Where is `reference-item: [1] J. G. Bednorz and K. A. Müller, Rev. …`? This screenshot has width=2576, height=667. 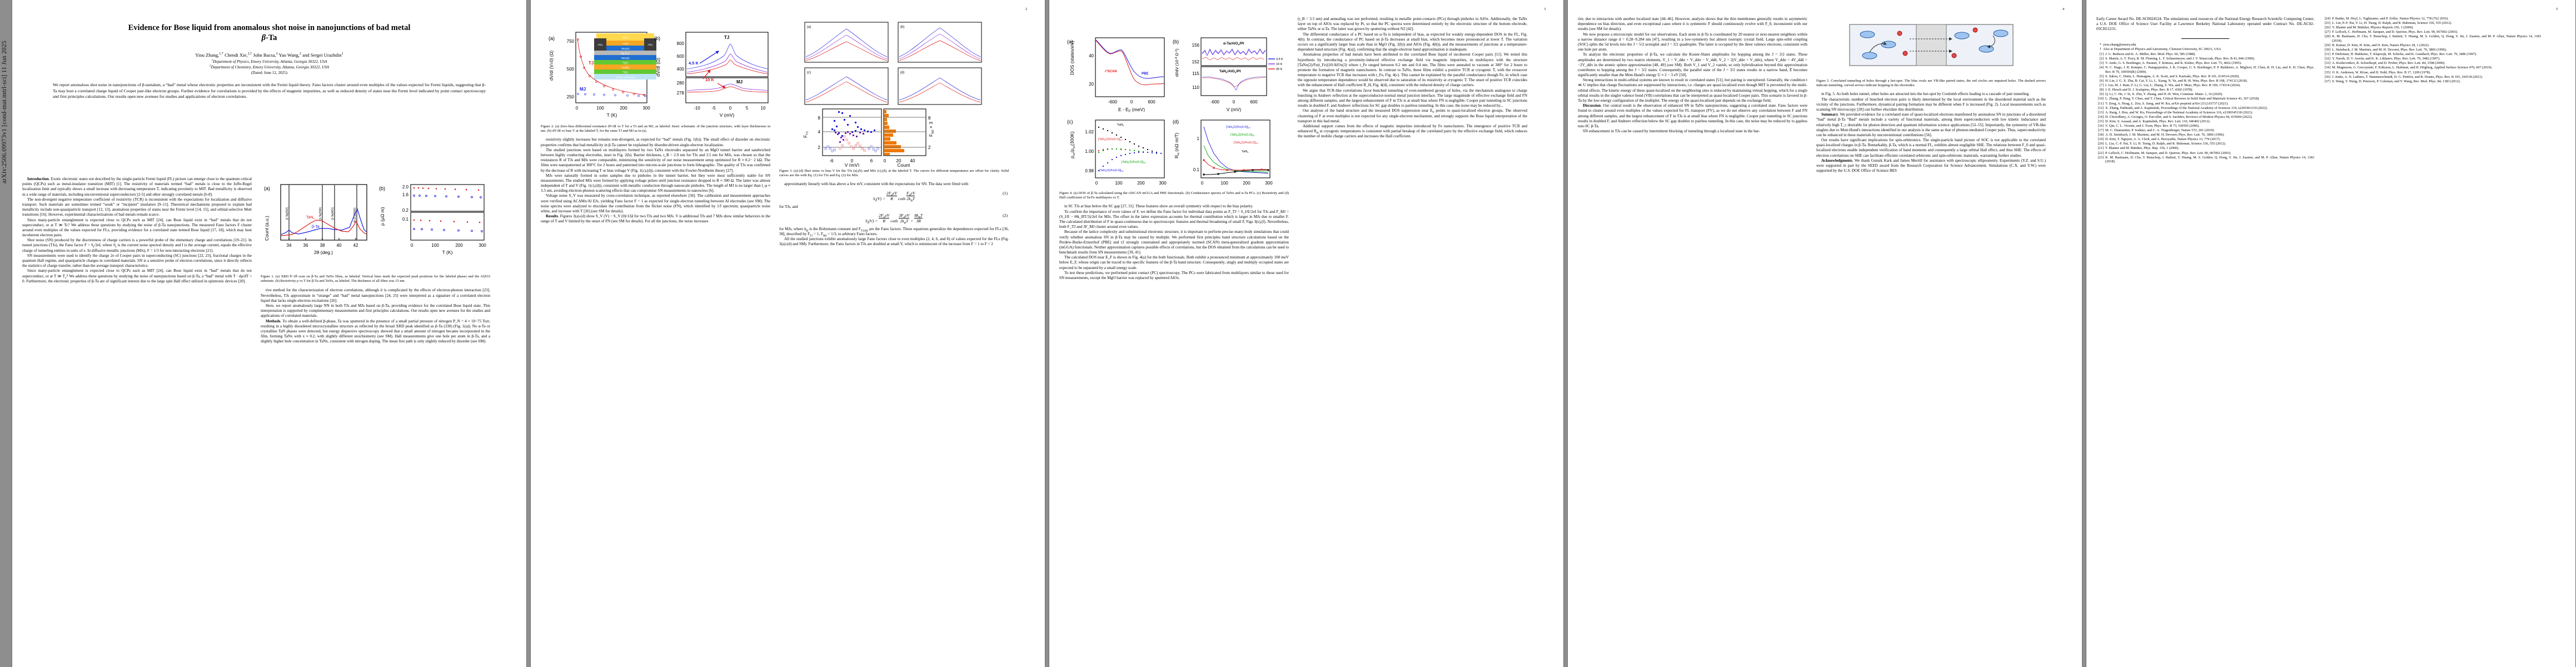 reference-item: [1] J. G. Bednorz and K. A. Müller, Rev. … is located at coordinates (2147, 54).